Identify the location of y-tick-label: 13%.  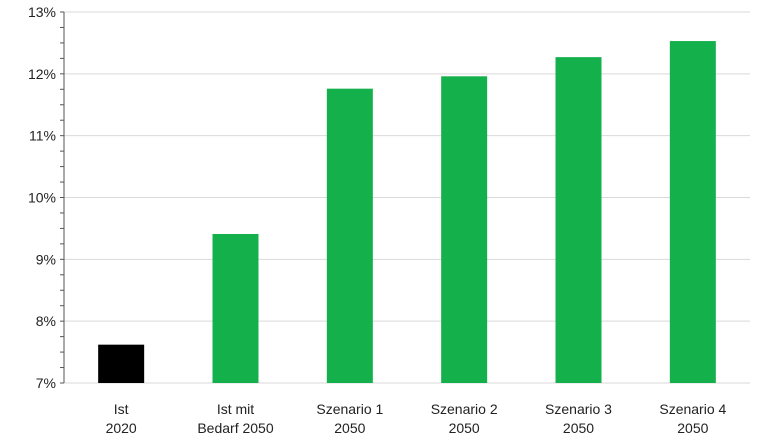
(42, 12).